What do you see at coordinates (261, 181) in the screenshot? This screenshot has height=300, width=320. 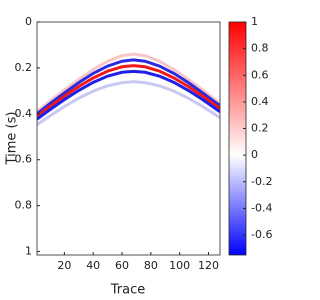 I see `colorbar-tick-label: -0.2` at bounding box center [261, 181].